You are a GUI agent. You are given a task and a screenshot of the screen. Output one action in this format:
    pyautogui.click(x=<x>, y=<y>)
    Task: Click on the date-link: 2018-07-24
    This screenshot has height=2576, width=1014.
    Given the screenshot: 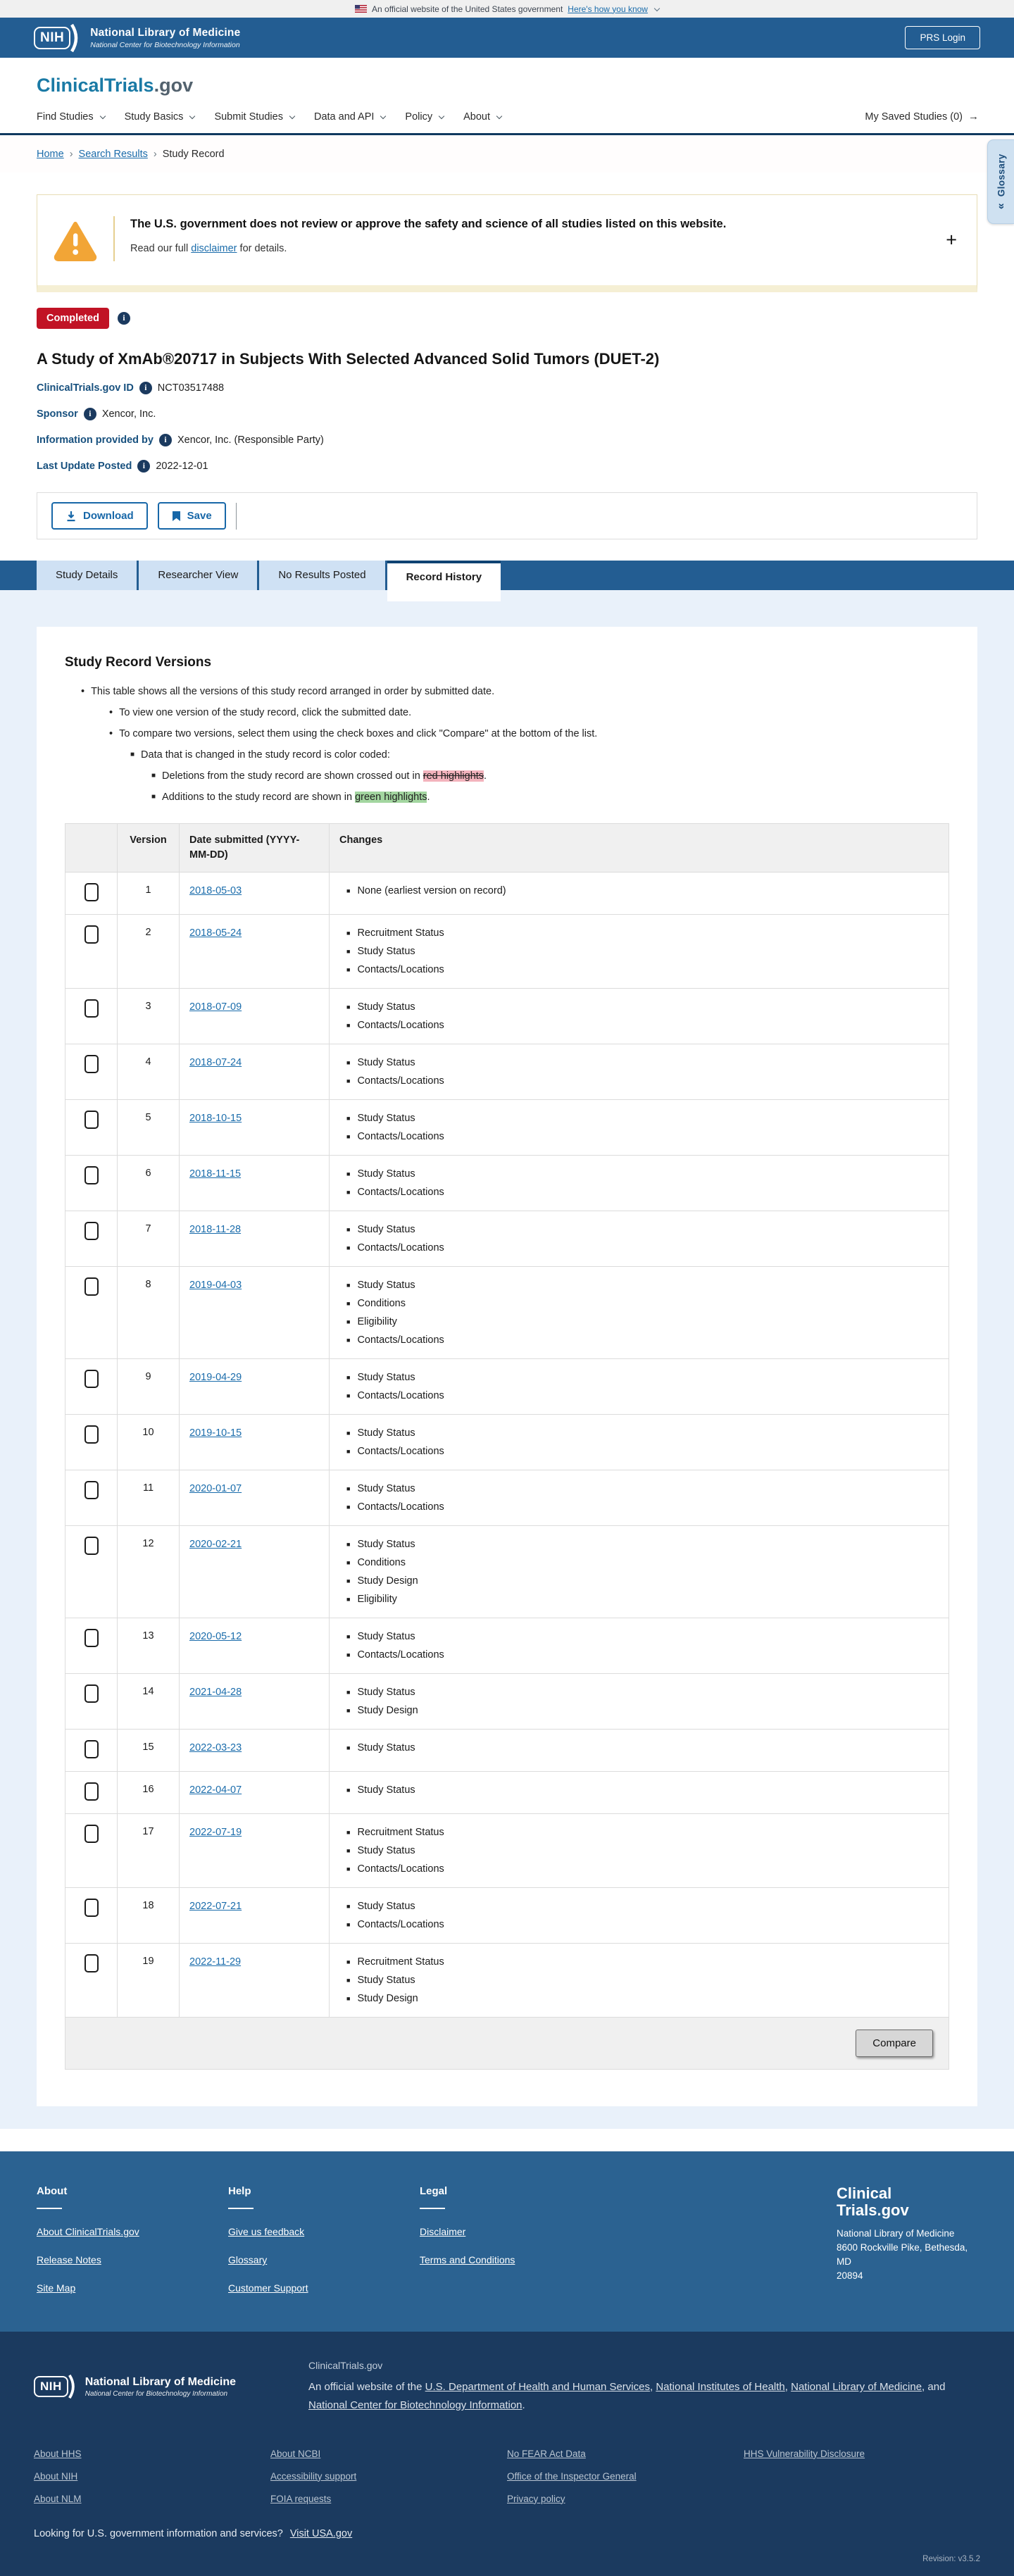 What is the action you would take?
    pyautogui.click(x=215, y=1063)
    